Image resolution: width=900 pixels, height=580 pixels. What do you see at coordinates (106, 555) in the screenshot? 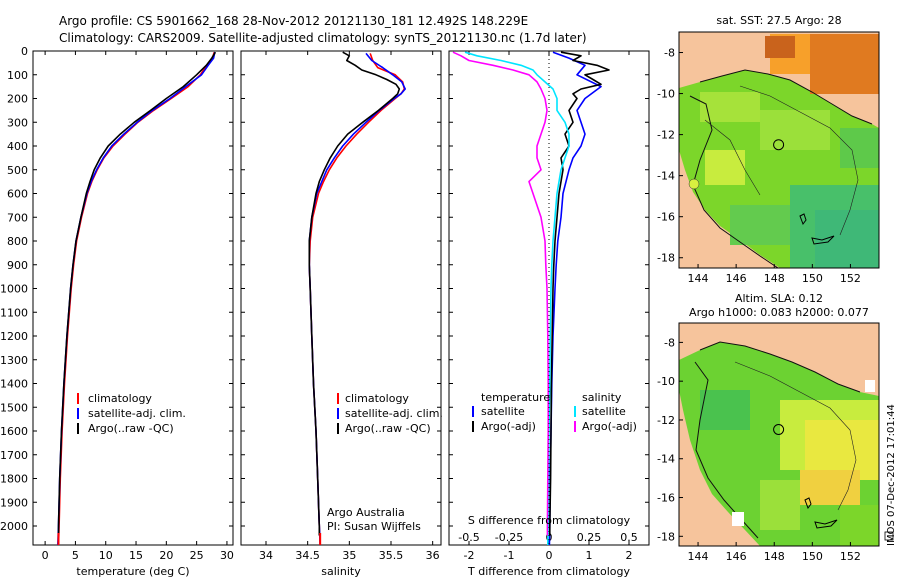
I see `x-tick-label: 10` at bounding box center [106, 555].